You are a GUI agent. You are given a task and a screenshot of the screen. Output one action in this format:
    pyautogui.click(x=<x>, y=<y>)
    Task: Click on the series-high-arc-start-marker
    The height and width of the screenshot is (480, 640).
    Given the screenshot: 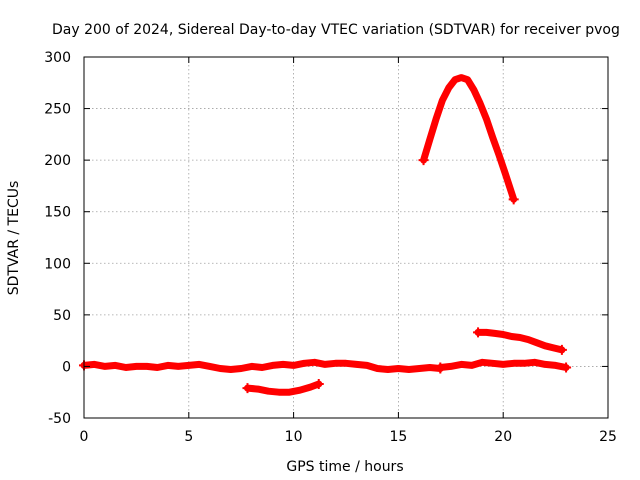 What is the action you would take?
    pyautogui.click(x=423, y=160)
    